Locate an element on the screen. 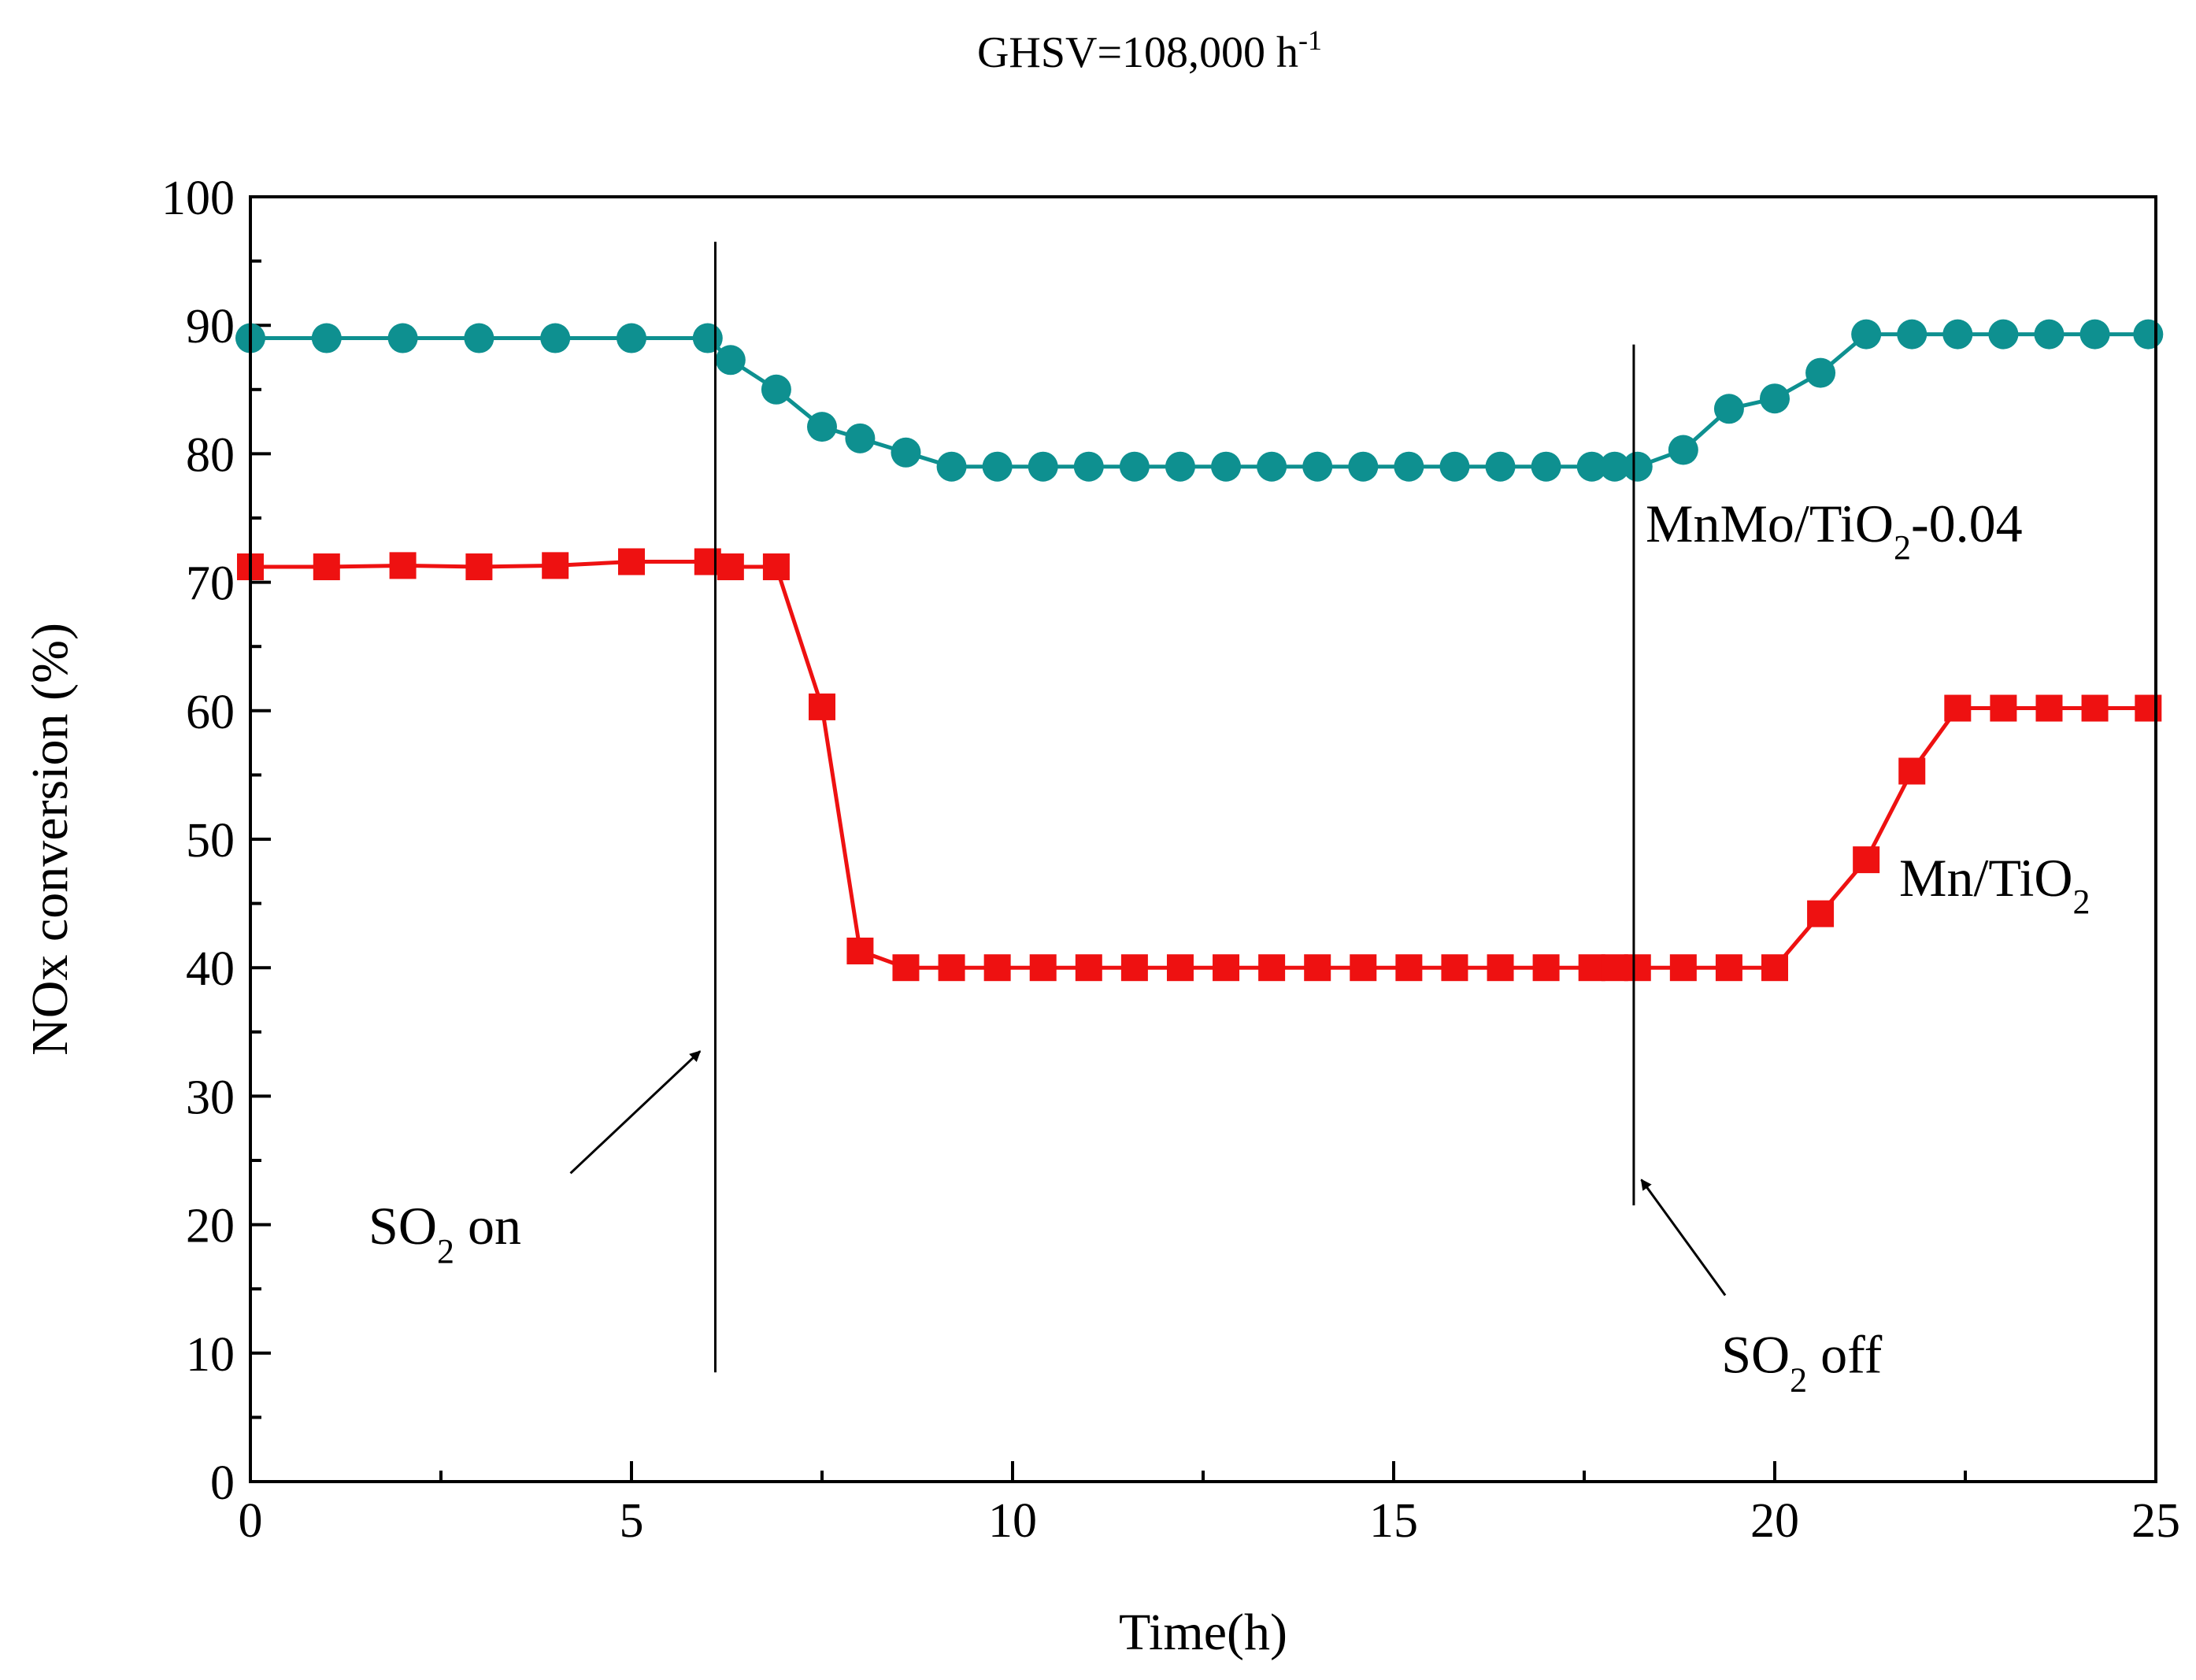  annotation-so2-off: SO2 off is located at coordinates (1757, 872).